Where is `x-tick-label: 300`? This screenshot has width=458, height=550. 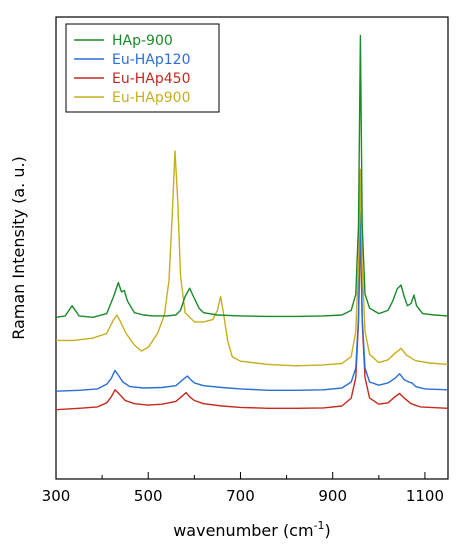 x-tick-label: 300 is located at coordinates (56, 496).